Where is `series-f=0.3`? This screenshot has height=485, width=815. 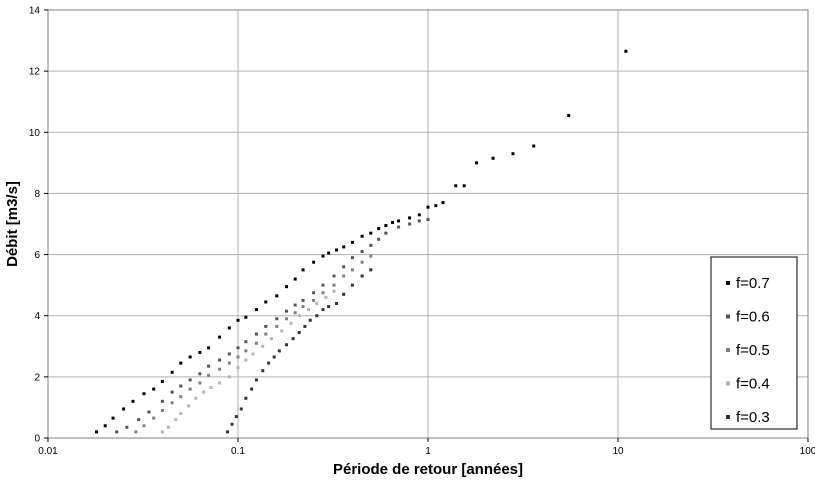 series-f=0.3 is located at coordinates (299, 351).